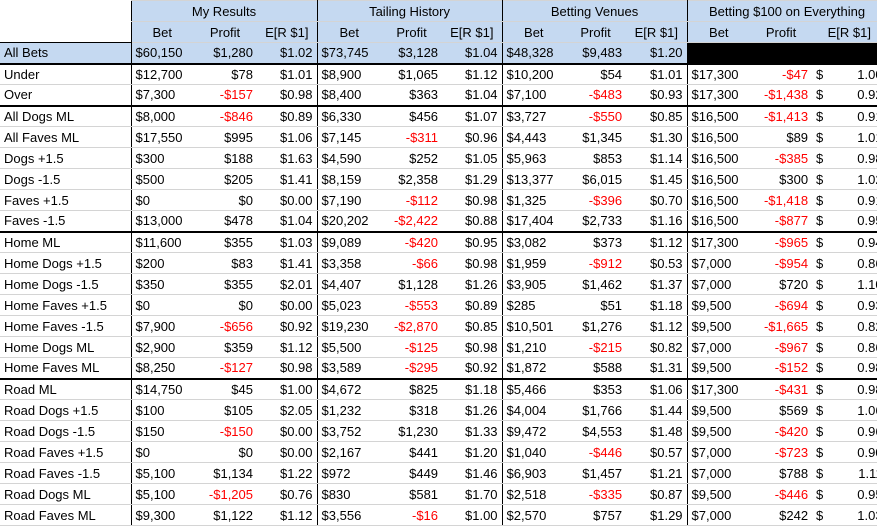 This screenshot has width=877, height=527. I want to click on row-label: Dogs -1.5, so click(66, 179).